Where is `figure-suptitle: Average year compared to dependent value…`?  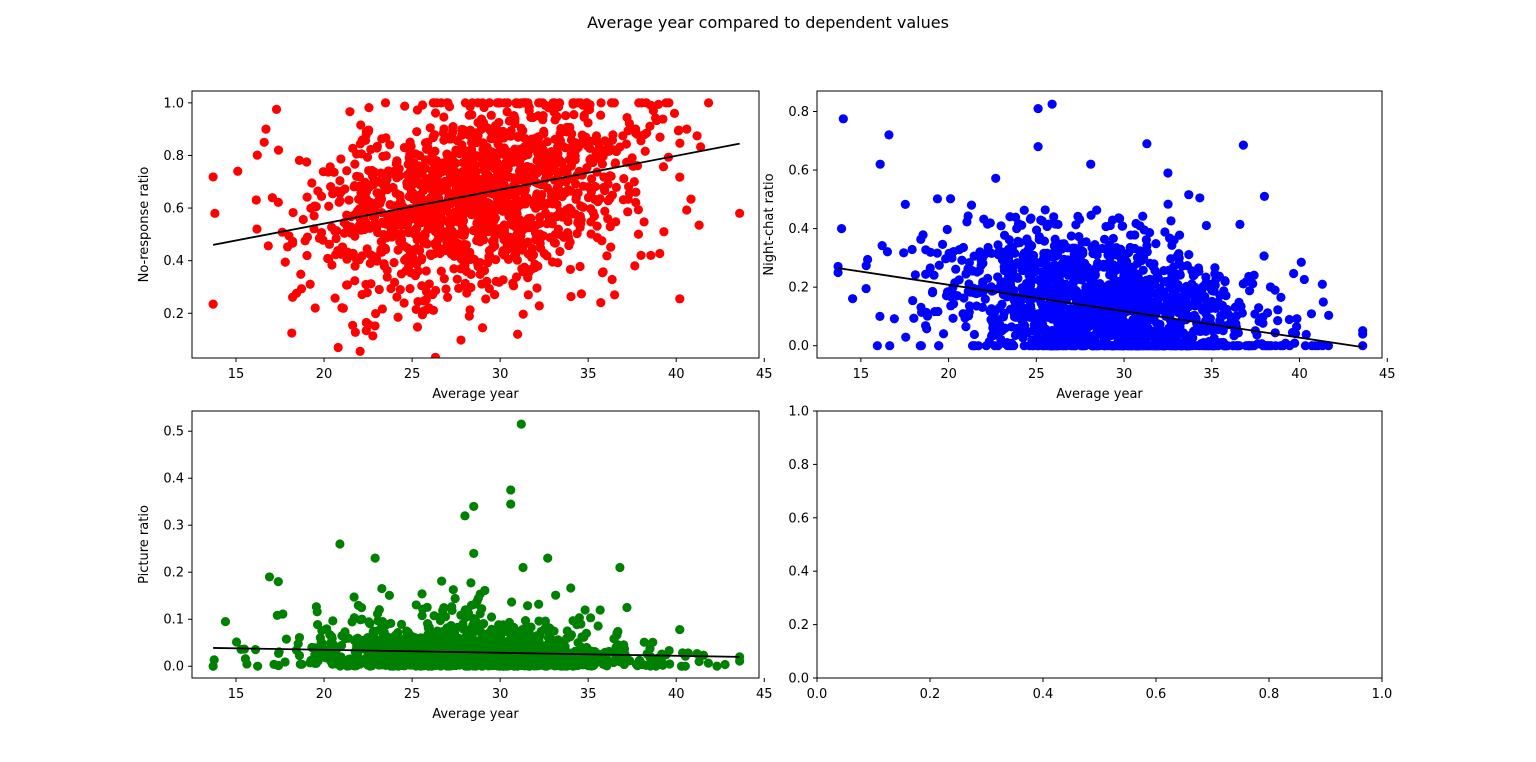 figure-suptitle: Average year compared to dependent value… is located at coordinates (768, 22).